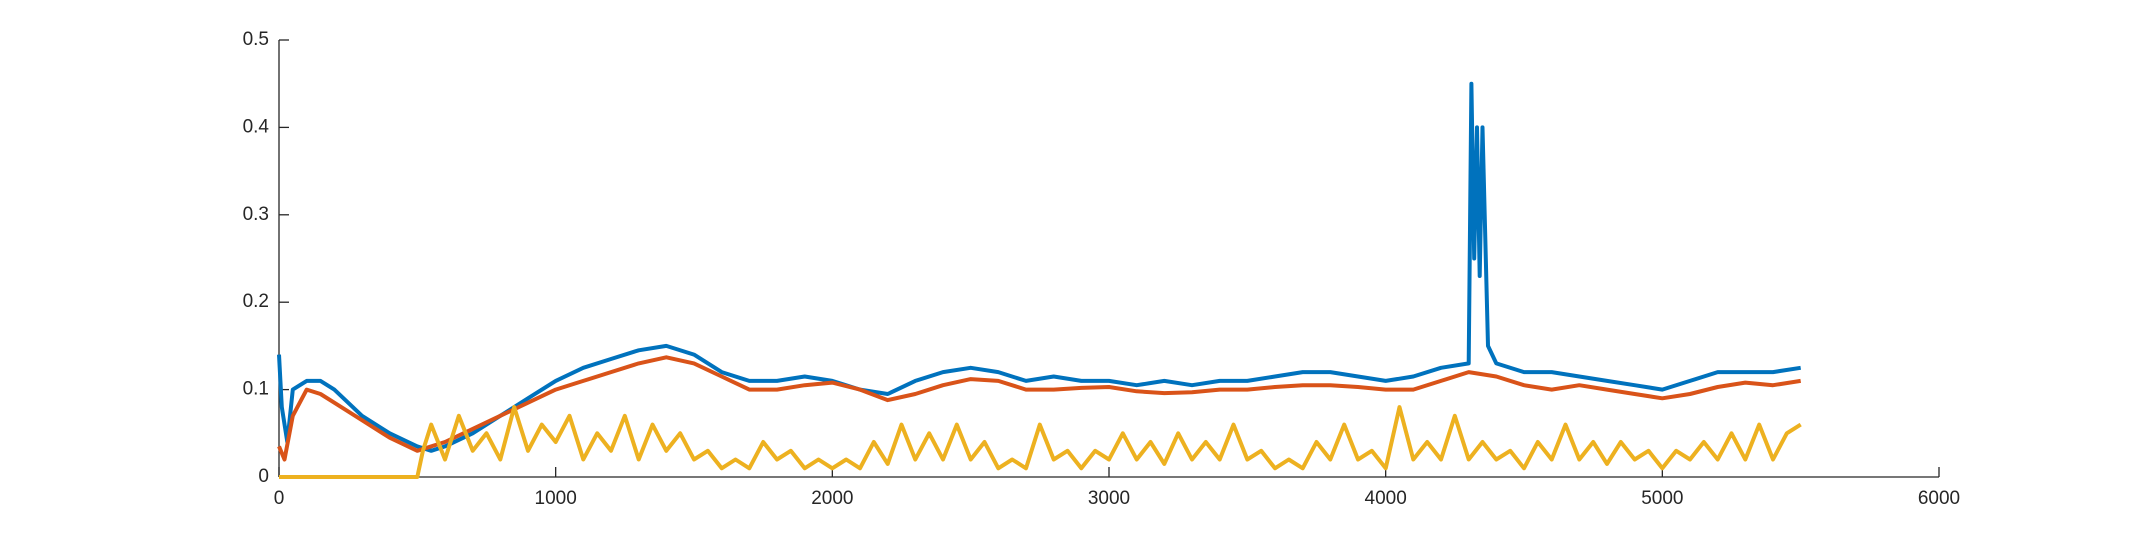 This screenshot has height=533, width=2133. Describe the element at coordinates (1109, 498) in the screenshot. I see `x-tick-label: 3000` at that location.